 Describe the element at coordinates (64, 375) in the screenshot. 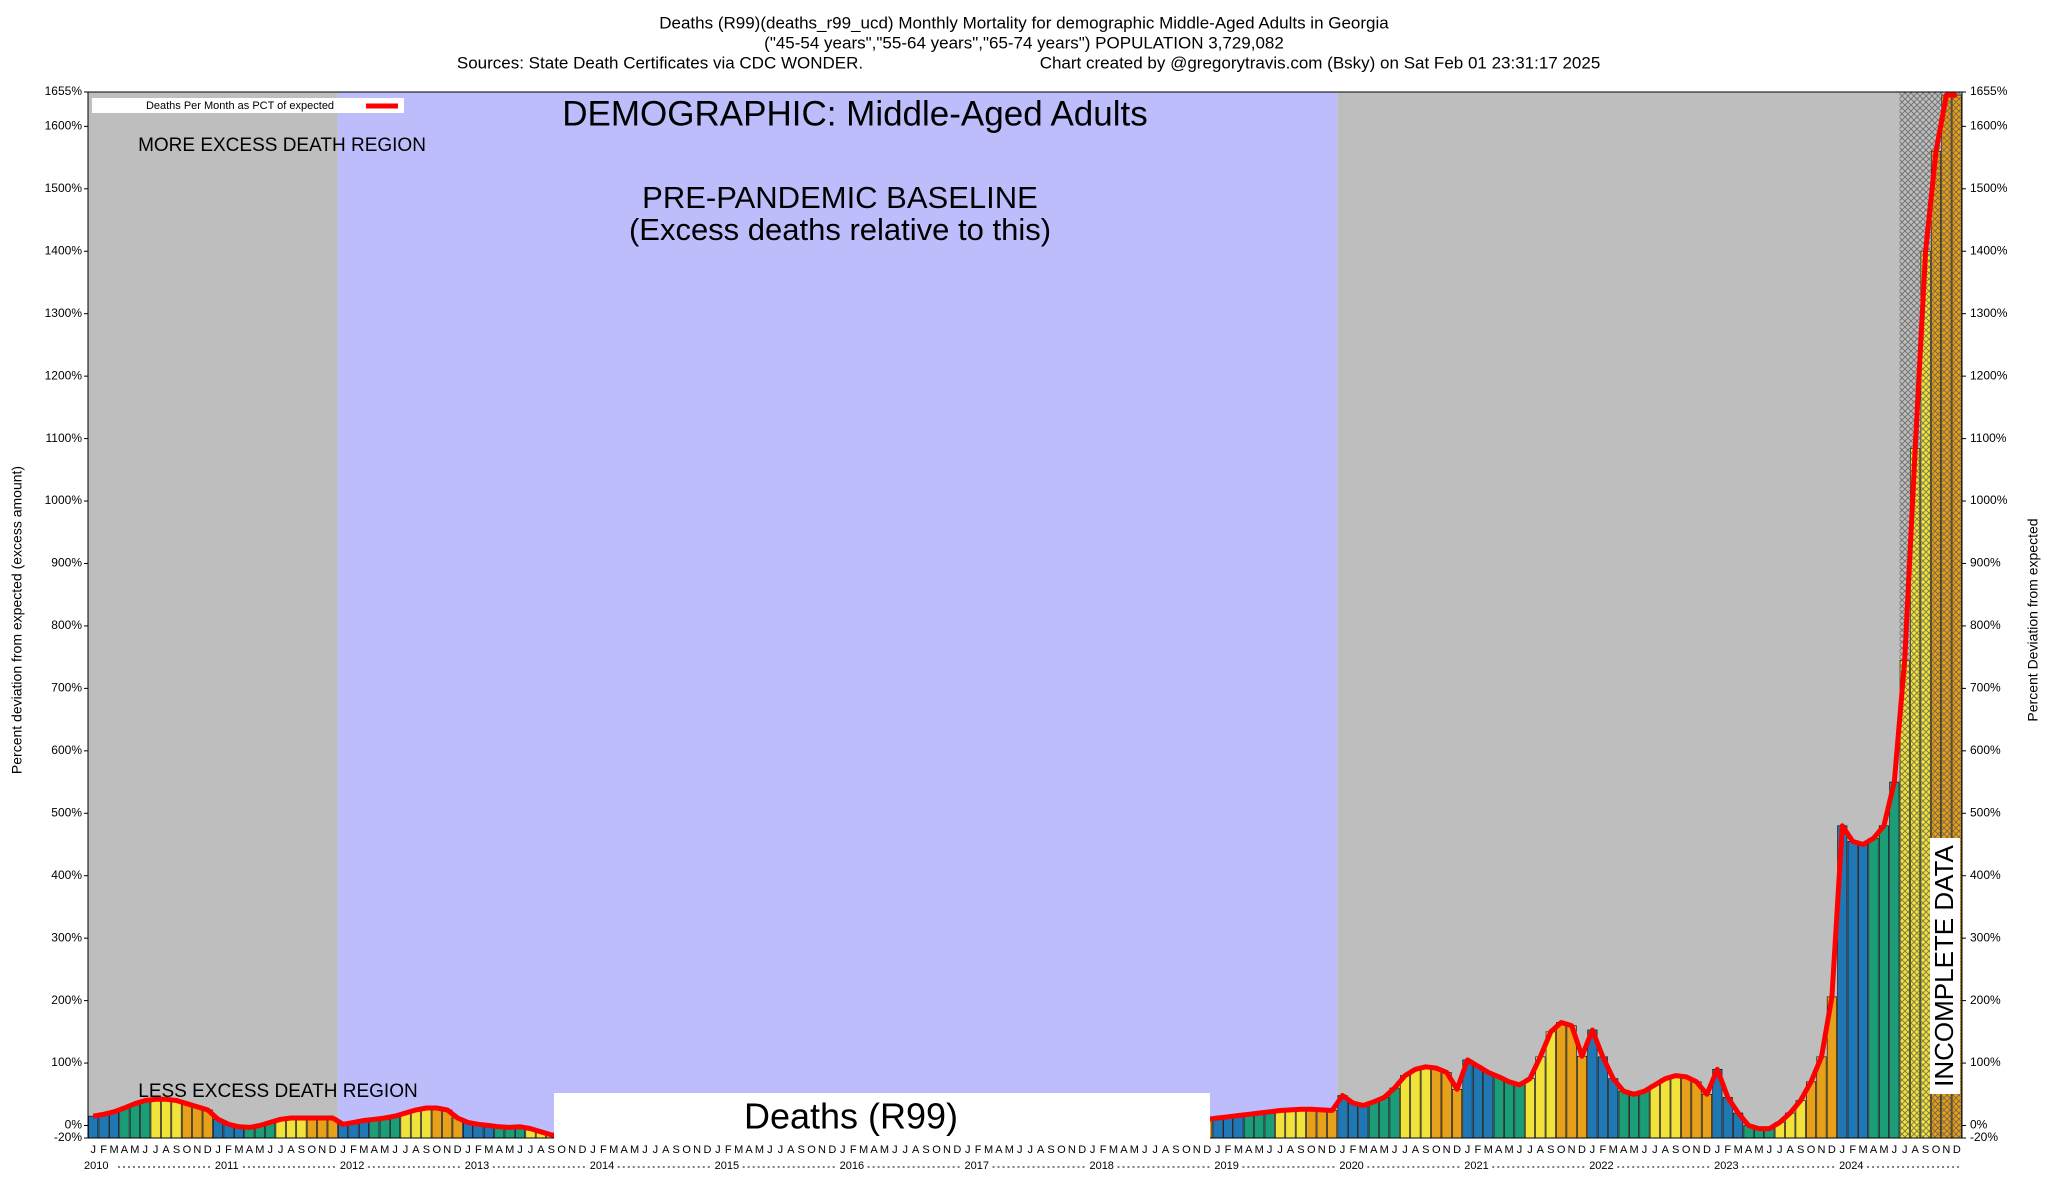

I see `y-tick-label: 1200%` at that location.